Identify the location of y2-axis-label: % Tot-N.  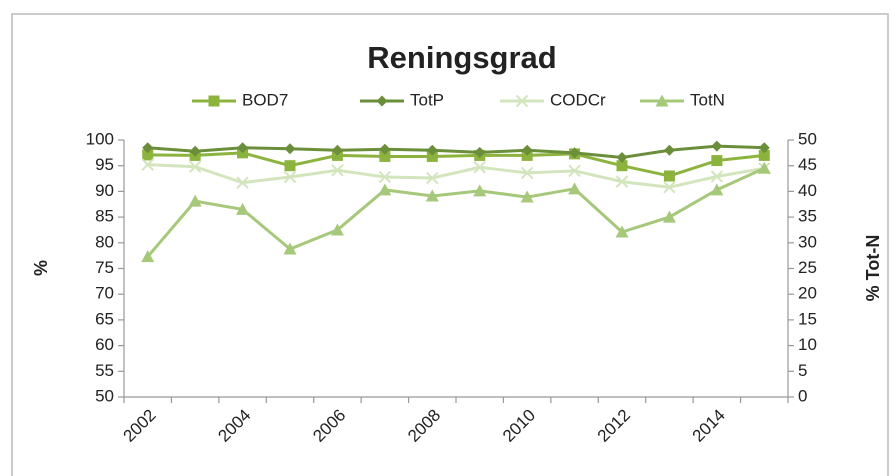
(873, 268).